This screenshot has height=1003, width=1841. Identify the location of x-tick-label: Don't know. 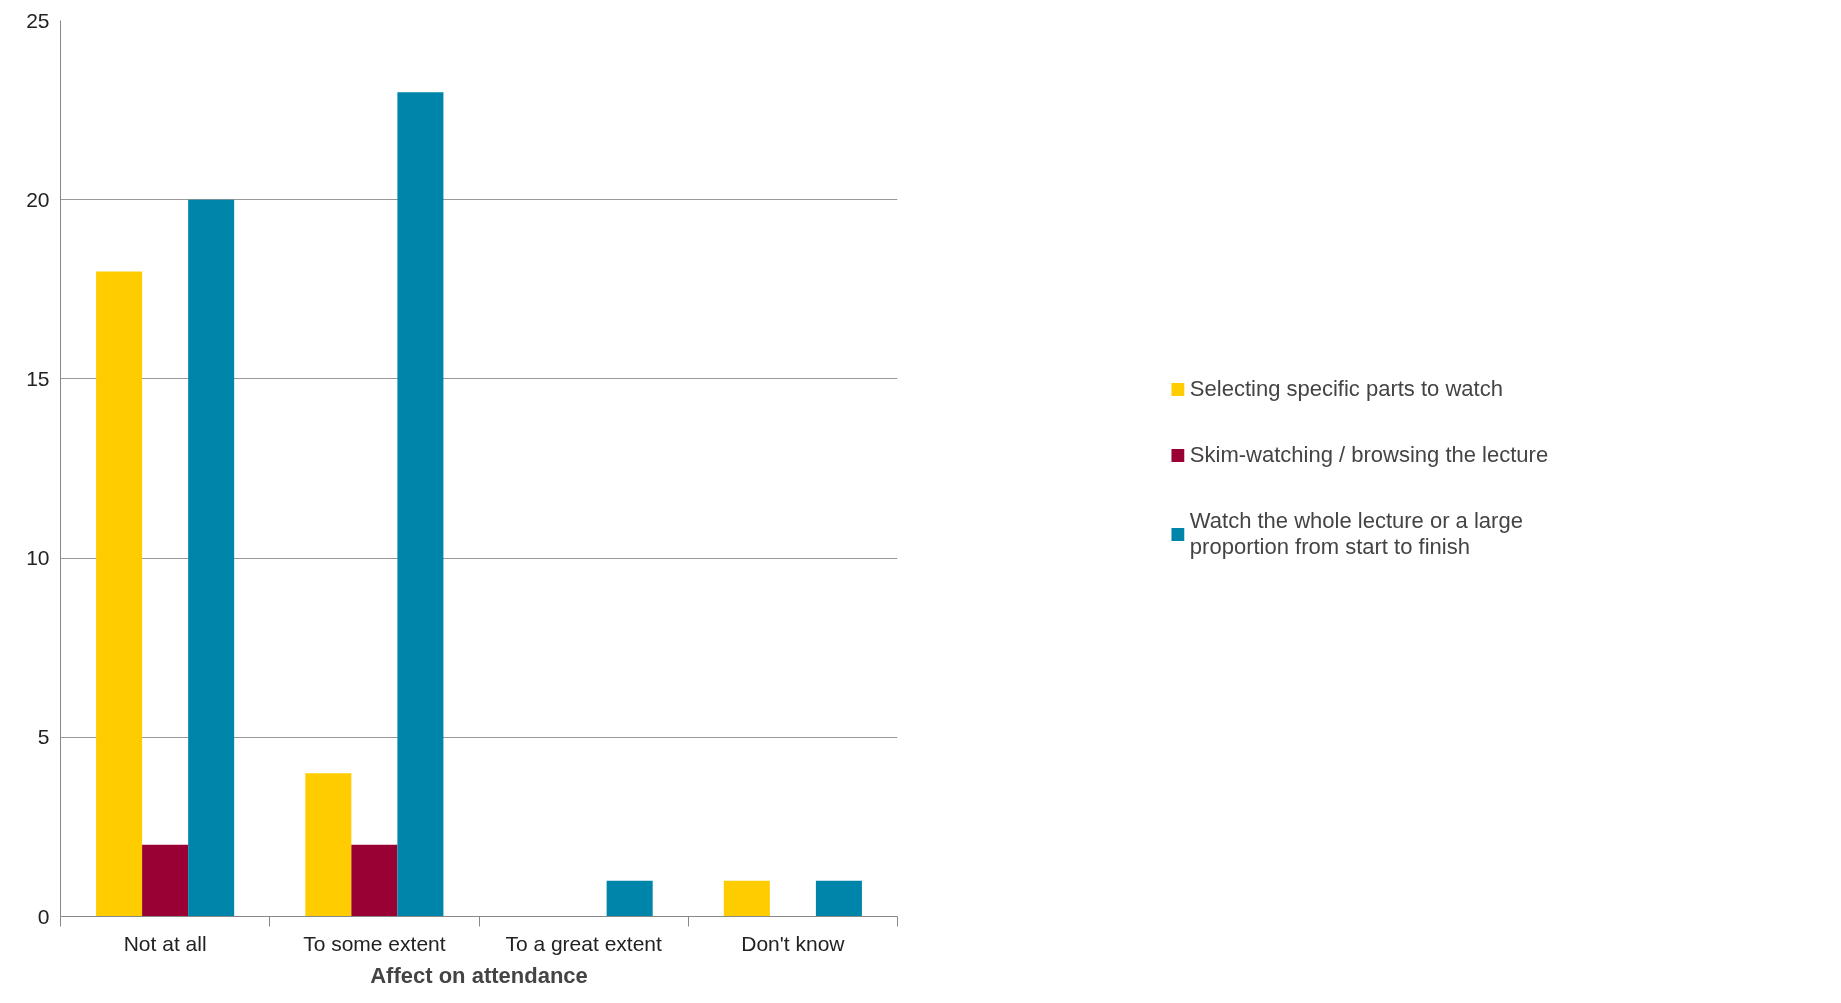
(793, 943).